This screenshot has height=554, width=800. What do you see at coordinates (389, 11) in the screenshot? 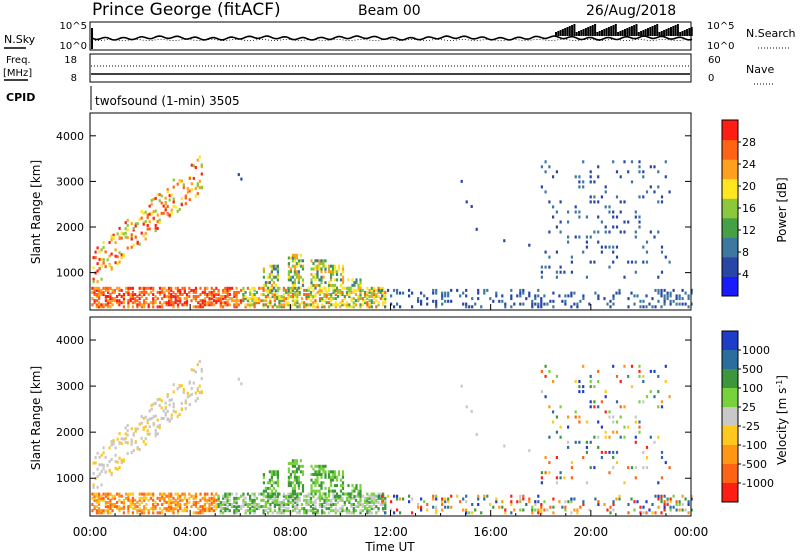
I see `beam-label: Beam 00` at bounding box center [389, 11].